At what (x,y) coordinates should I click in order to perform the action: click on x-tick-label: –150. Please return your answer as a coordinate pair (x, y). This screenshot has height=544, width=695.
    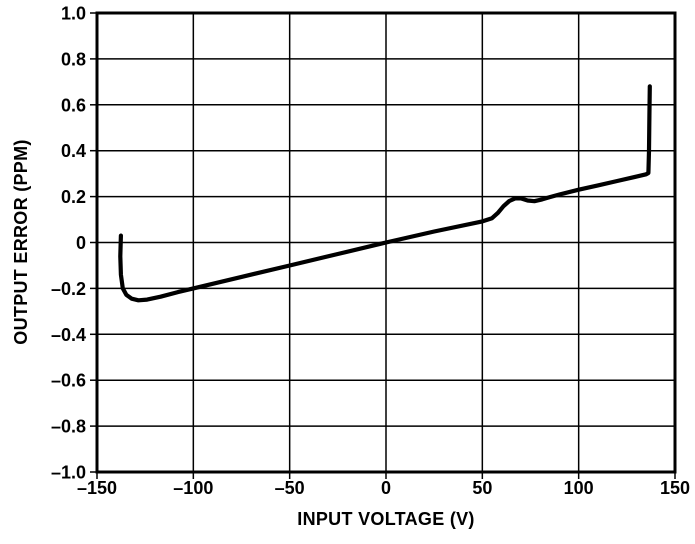
    Looking at the image, I should click on (97, 488).